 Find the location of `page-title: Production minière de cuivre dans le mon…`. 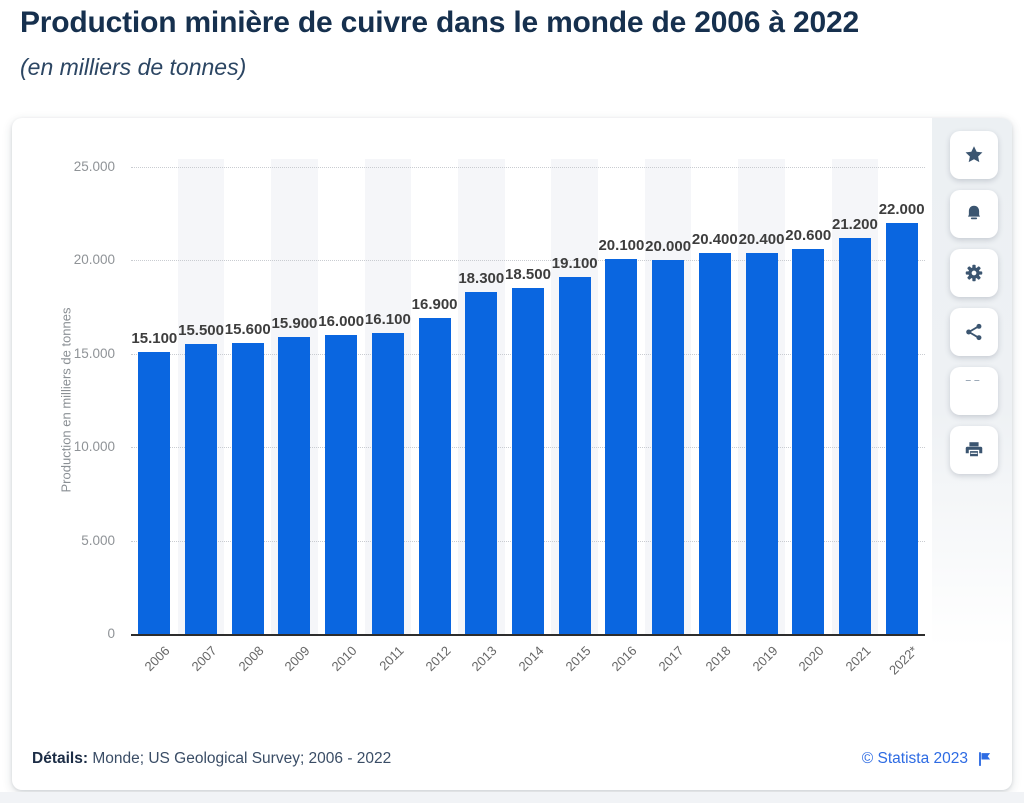

page-title: Production minière de cuivre dans le mon… is located at coordinates (439, 22).